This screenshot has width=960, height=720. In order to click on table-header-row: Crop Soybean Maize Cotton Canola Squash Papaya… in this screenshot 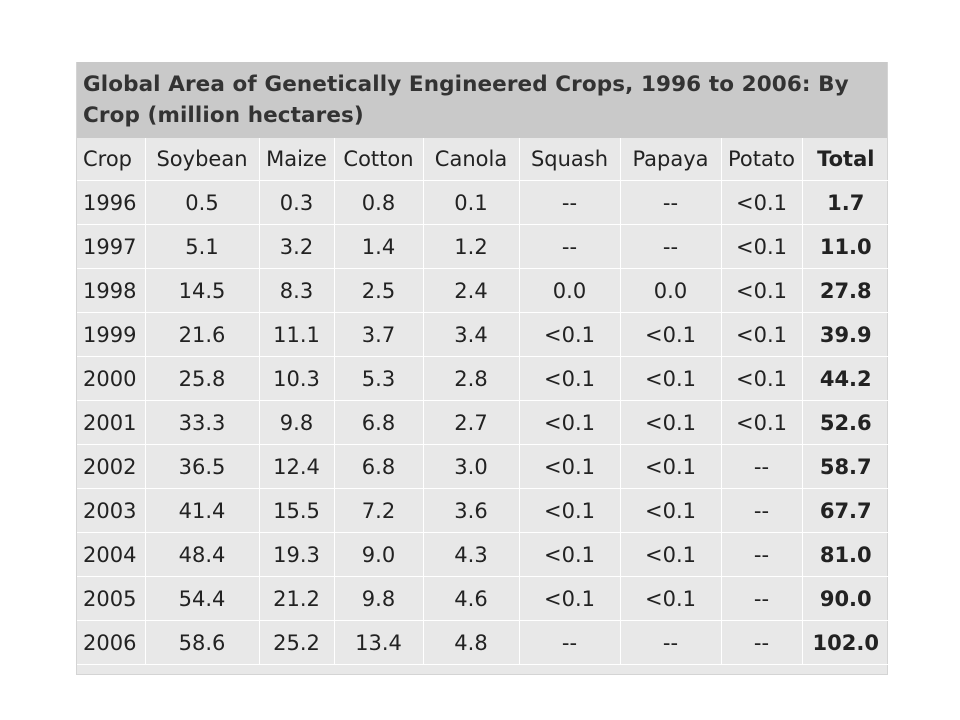, I will do `click(483, 159)`.